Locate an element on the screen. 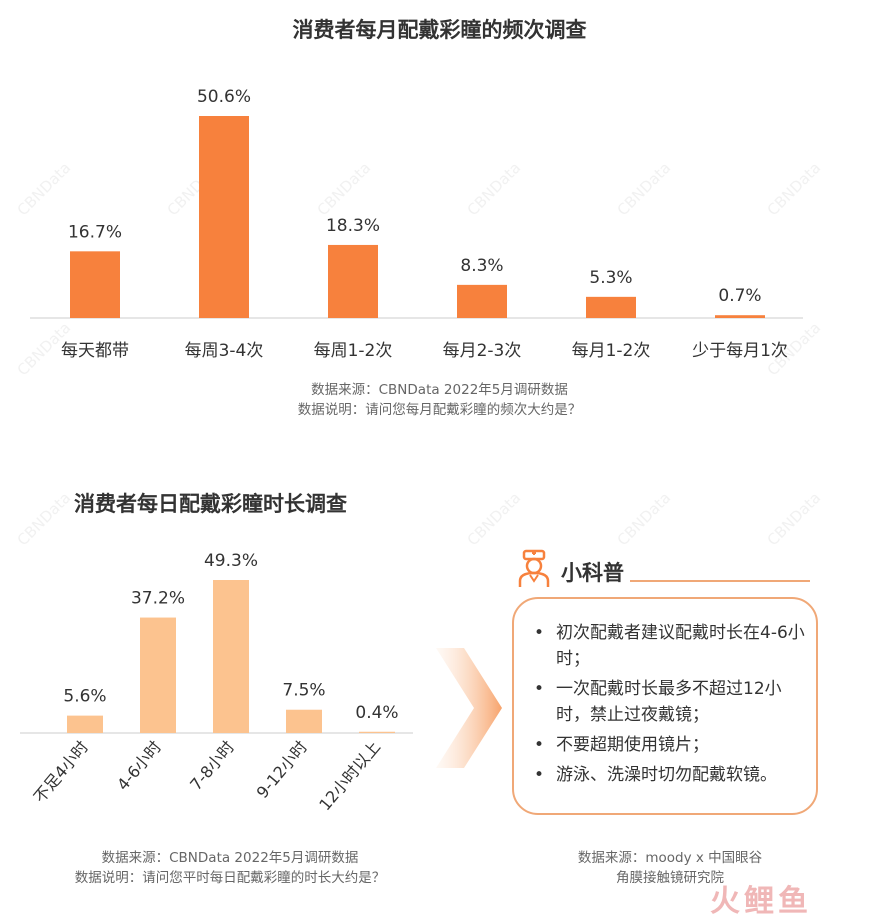 This screenshot has width=879, height=922. source-line: 数据说明：请问您每月配戴彩瞳的频次大约是？ is located at coordinates (439, 410).